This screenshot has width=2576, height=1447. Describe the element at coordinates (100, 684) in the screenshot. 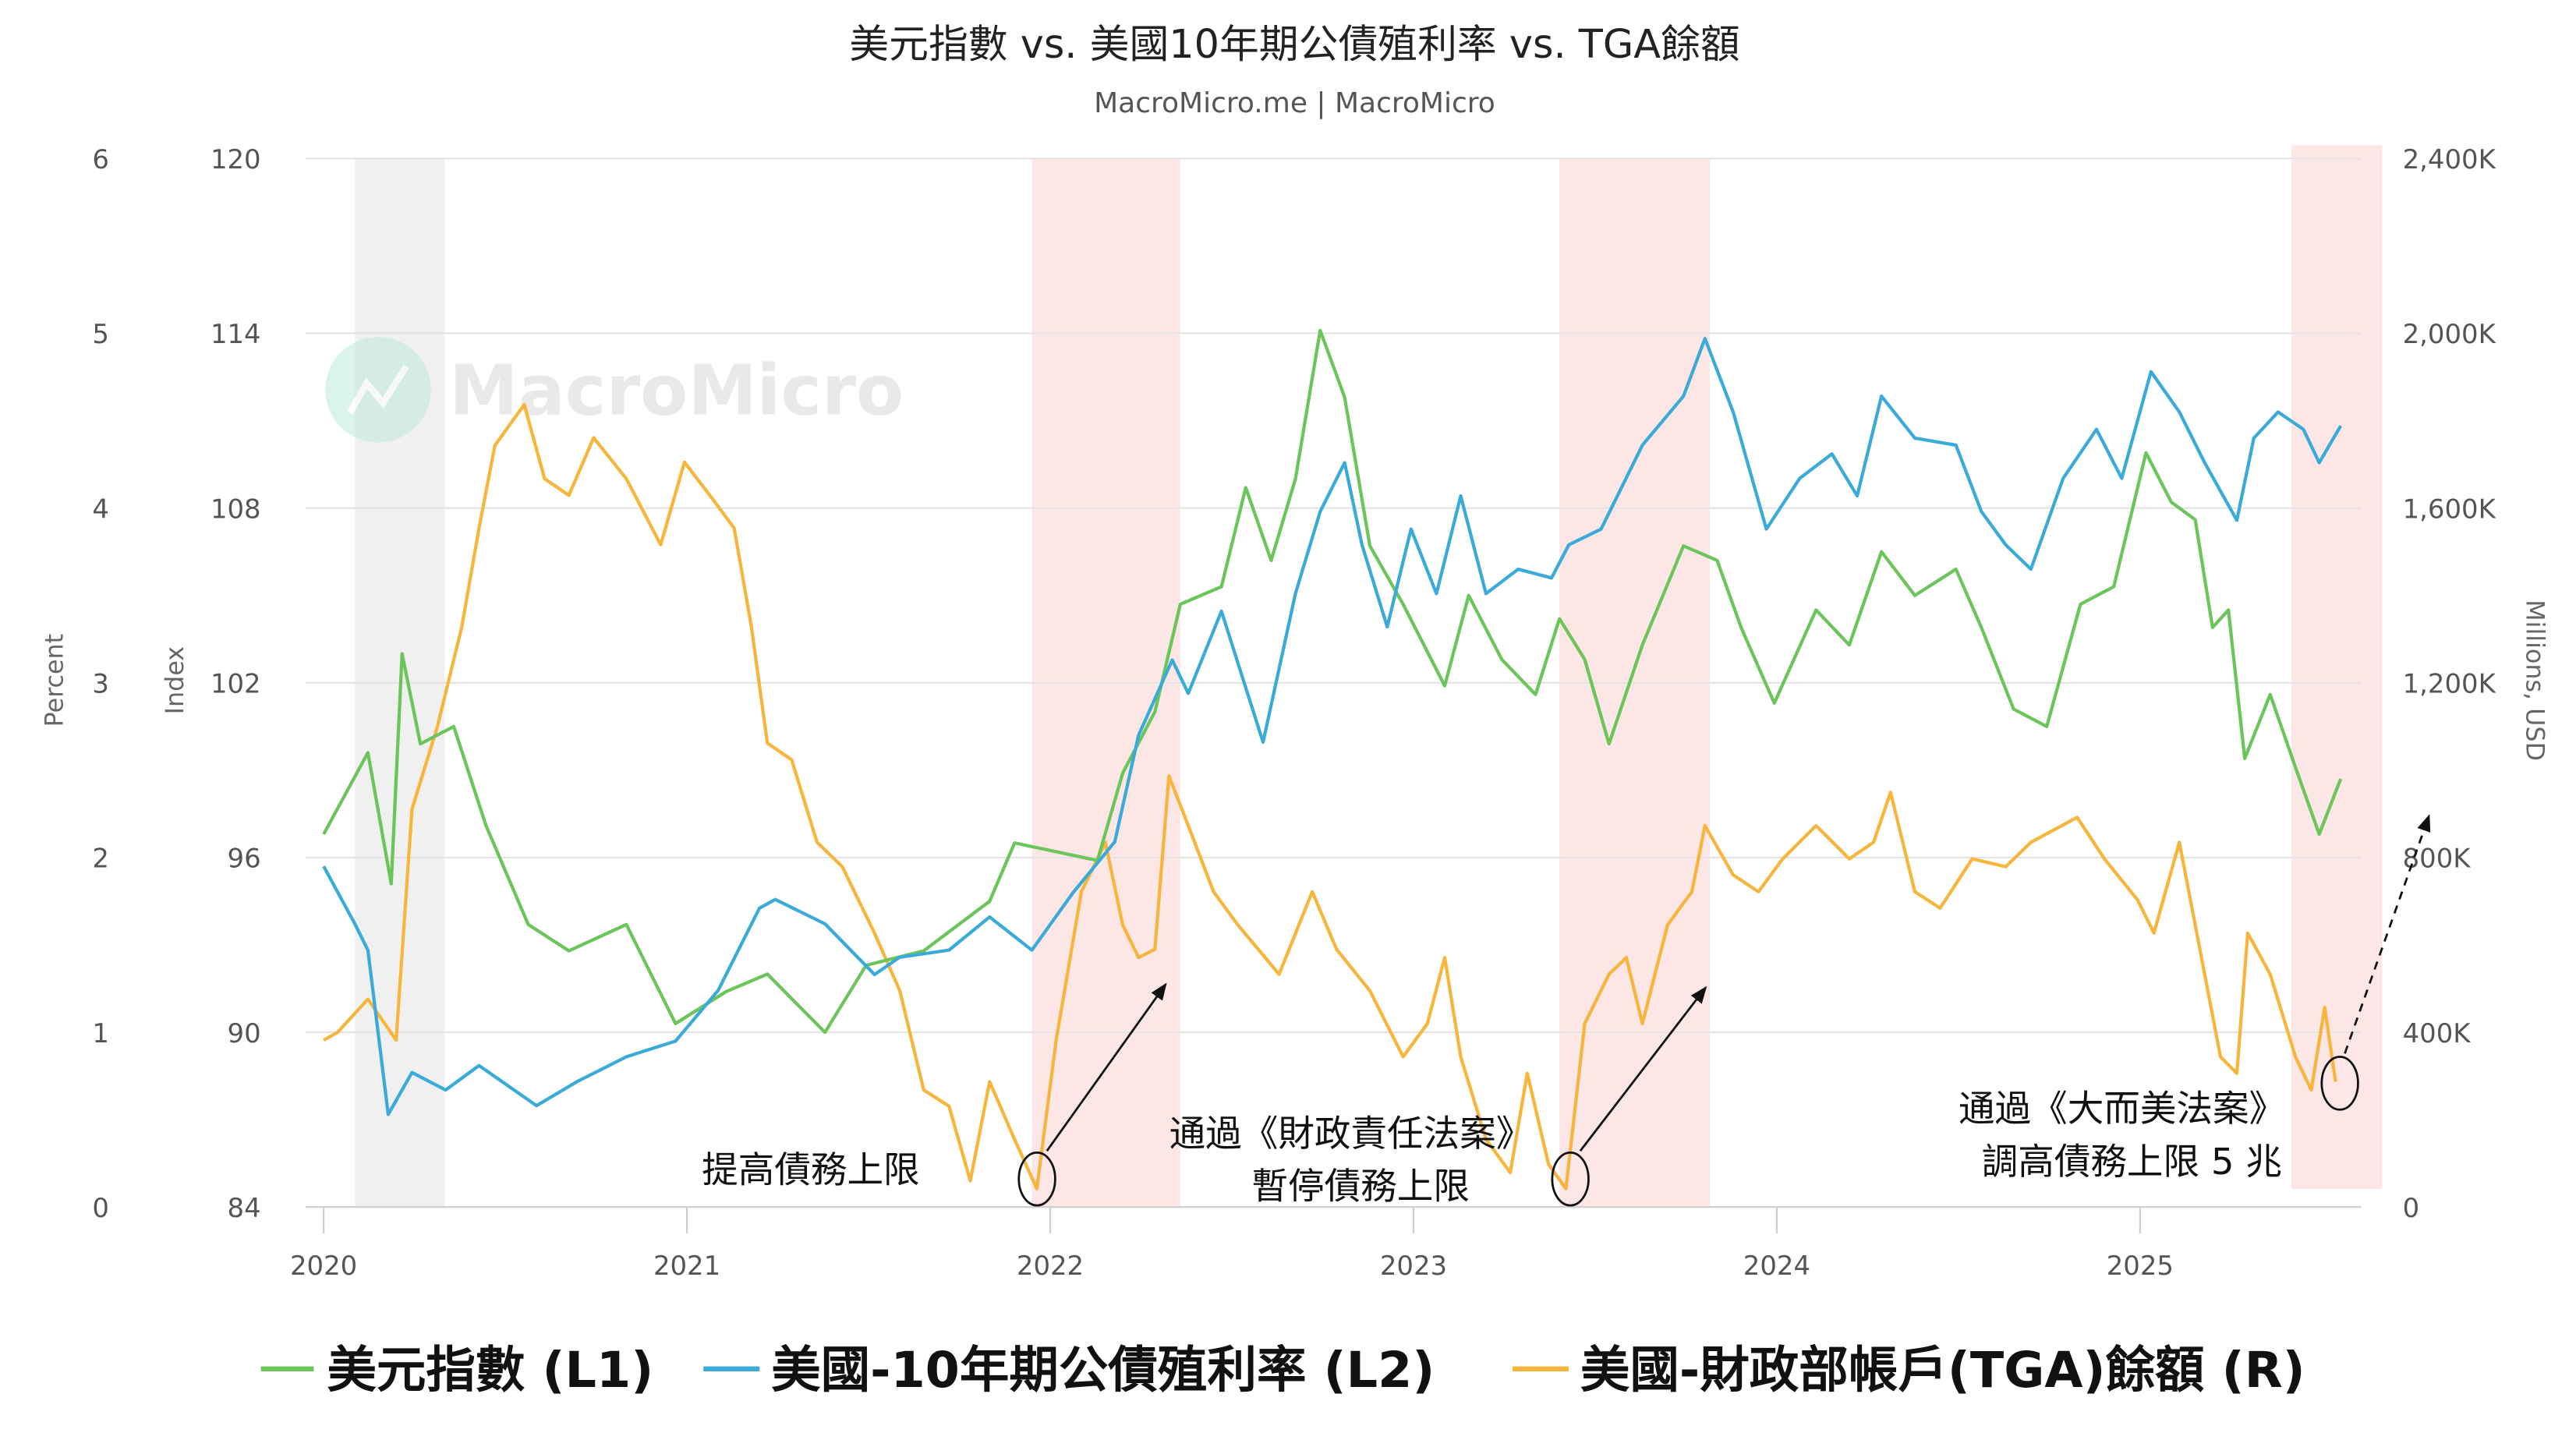

I see `tick-label-percent: 3` at that location.